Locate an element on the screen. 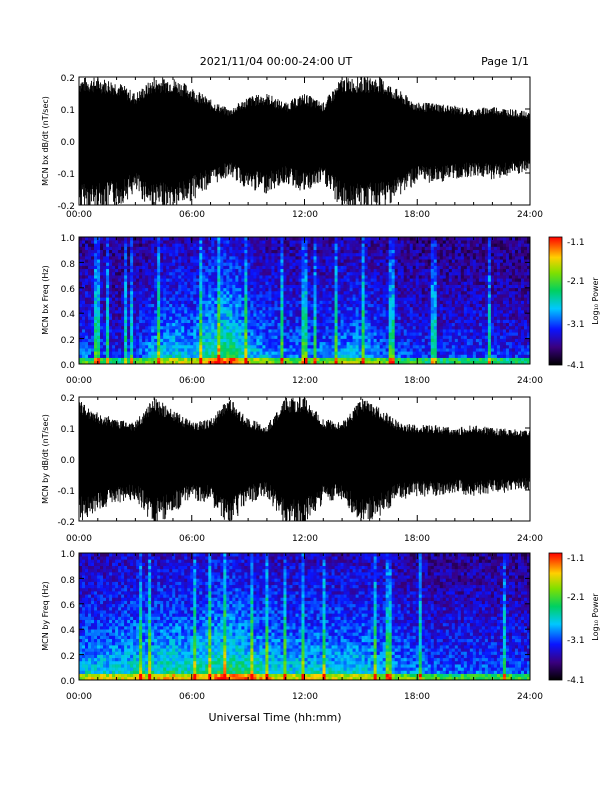 This screenshot has width=612, height=792. bx-dbdt-xtick-12: 12:00 is located at coordinates (305, 215).